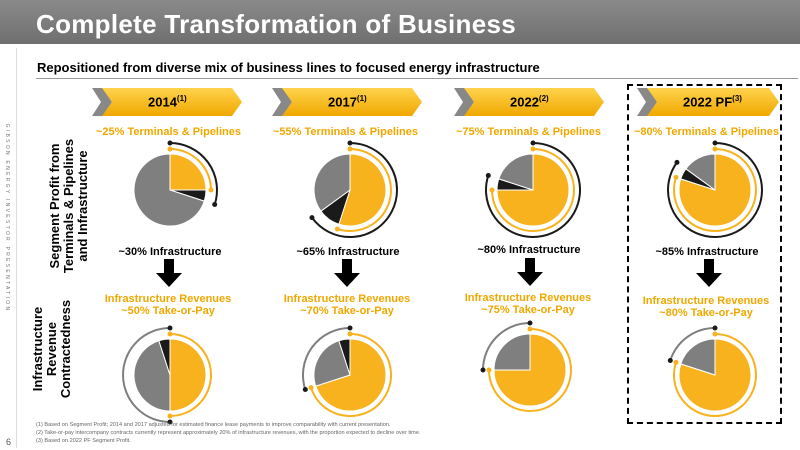  Describe the element at coordinates (347, 102) in the screenshot. I see `column-header-2017: 2017(1)` at that location.